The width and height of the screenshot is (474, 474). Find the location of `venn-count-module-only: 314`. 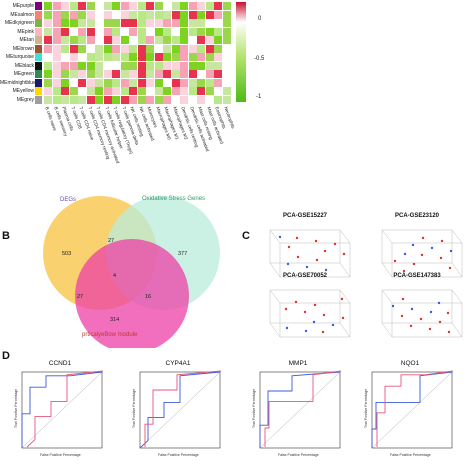

venn-count-module-only: 314 is located at coordinates (115, 320).